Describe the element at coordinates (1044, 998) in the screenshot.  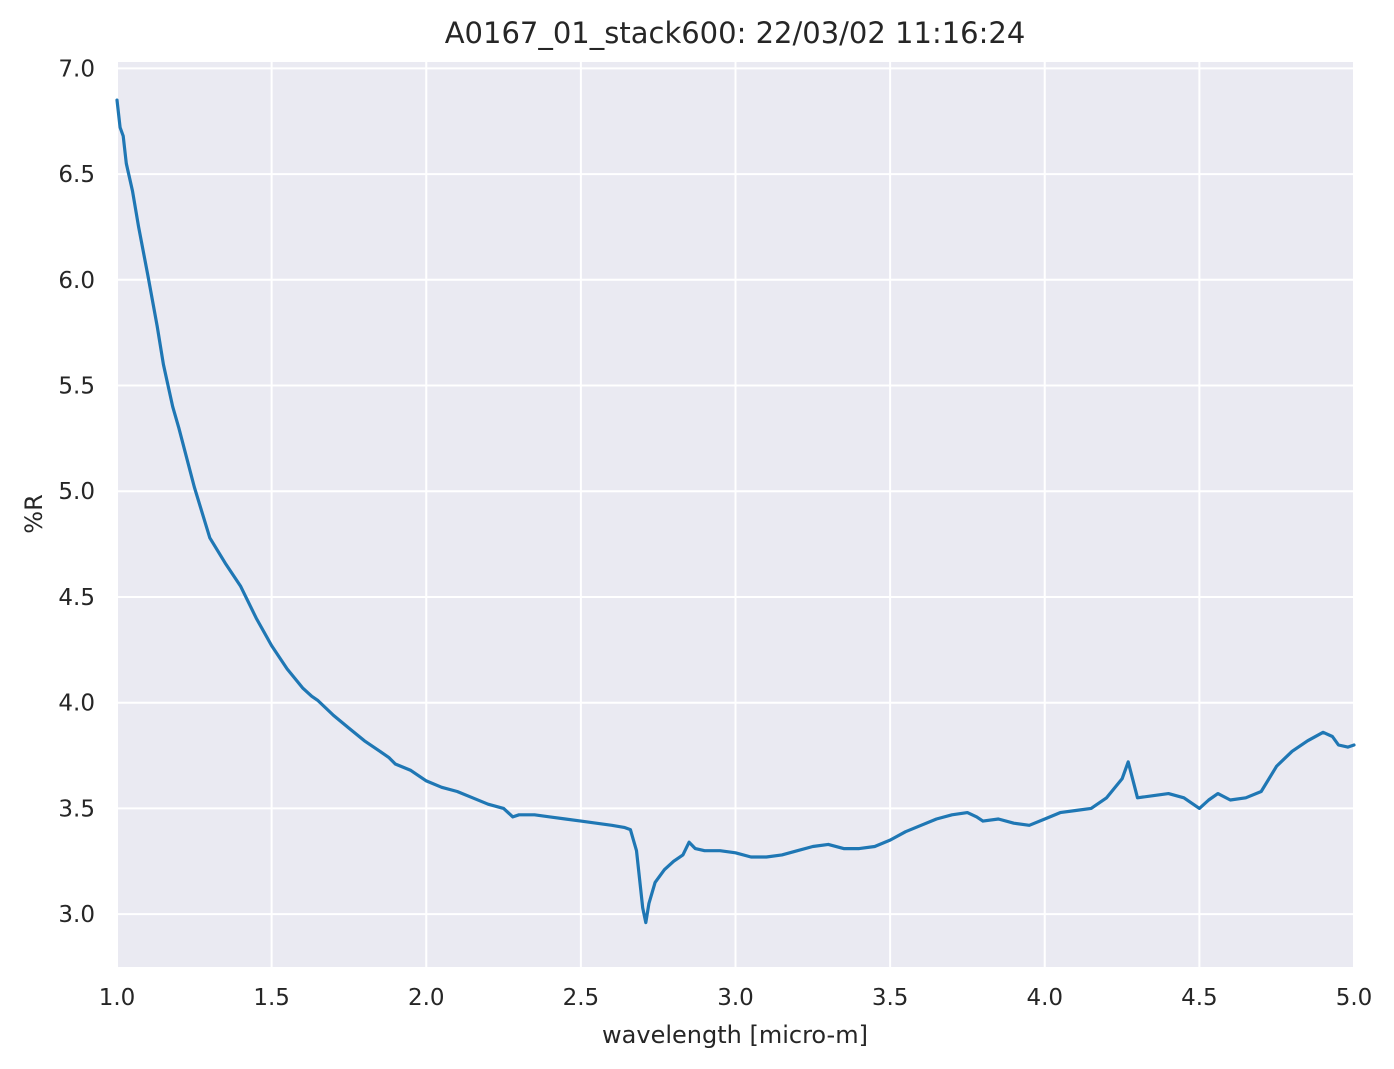
I see `x-tick-label: 4.0` at that location.